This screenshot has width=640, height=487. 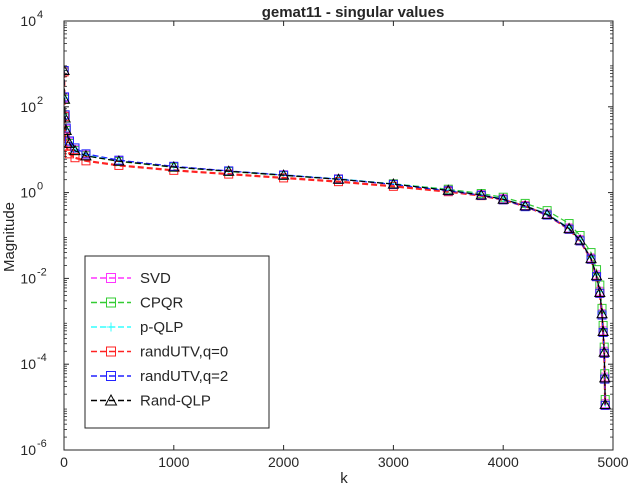 I want to click on legend-box, so click(x=177, y=342).